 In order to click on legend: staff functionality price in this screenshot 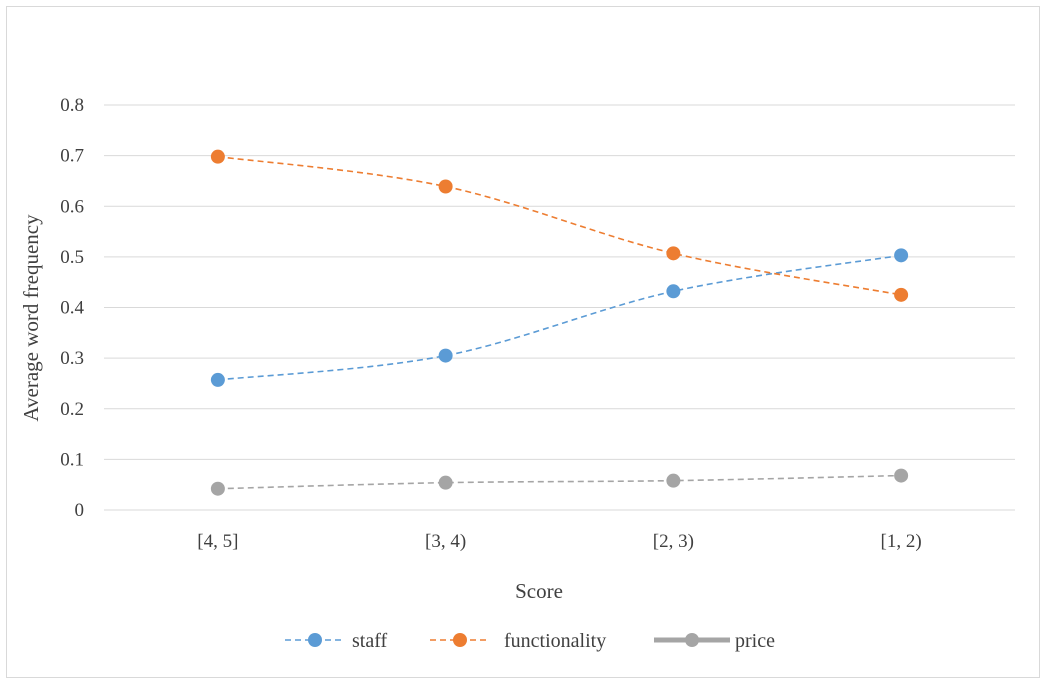, I will do `click(530, 641)`.